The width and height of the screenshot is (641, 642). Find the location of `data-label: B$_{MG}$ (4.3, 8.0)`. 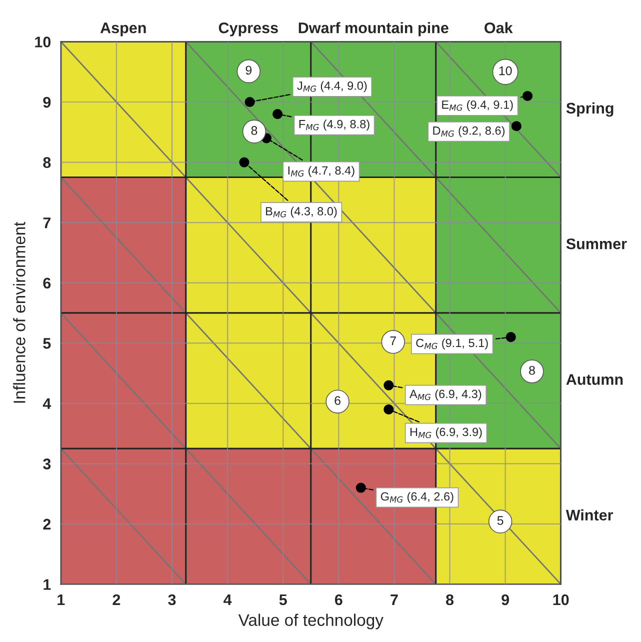

data-label: B$_{MG}$ (4.3, 8.0) is located at coordinates (301, 212).